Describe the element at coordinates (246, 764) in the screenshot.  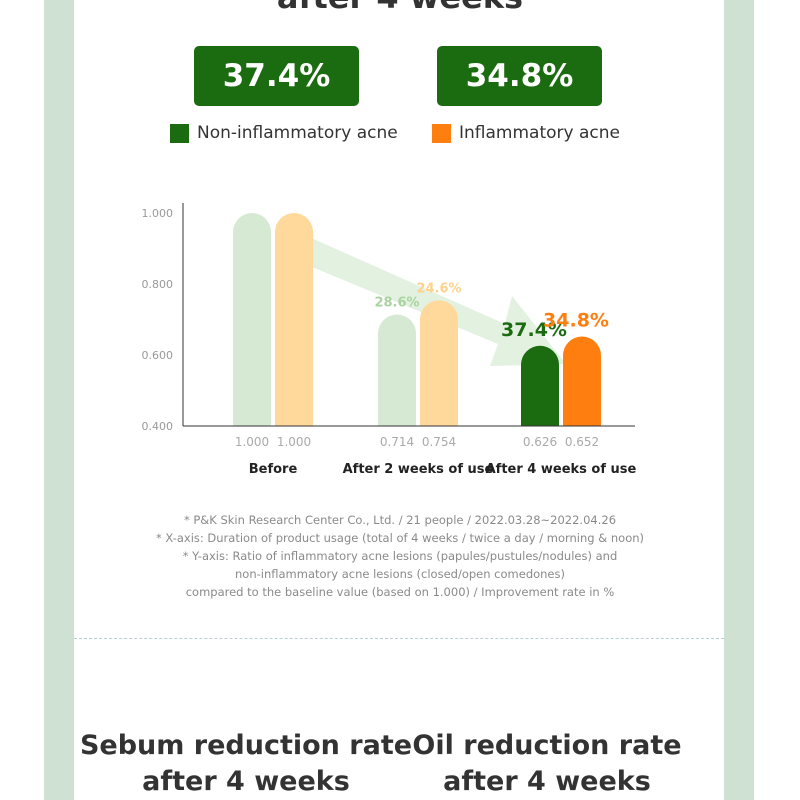
I see `sebum-reduction-heading: Sebum reduction rate after 4 weeks` at that location.